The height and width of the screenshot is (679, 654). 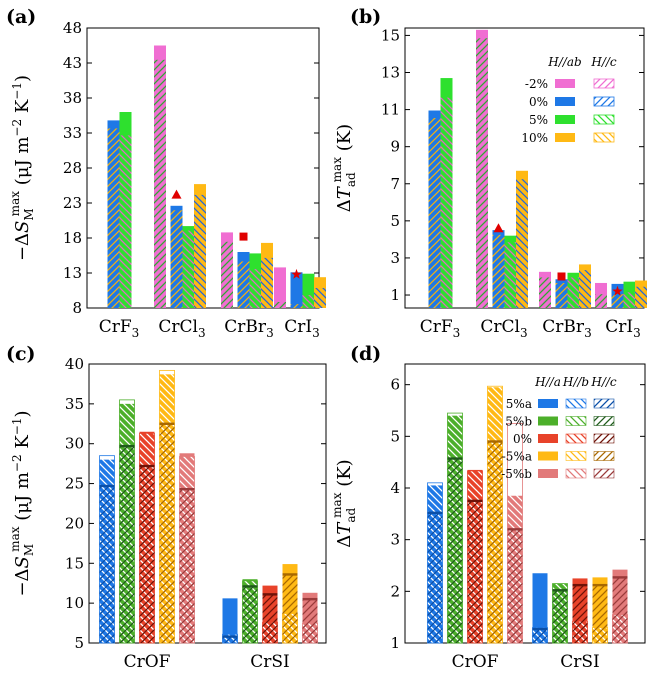 What do you see at coordinates (395, 591) in the screenshot?
I see `y-tick-label: 2` at bounding box center [395, 591].